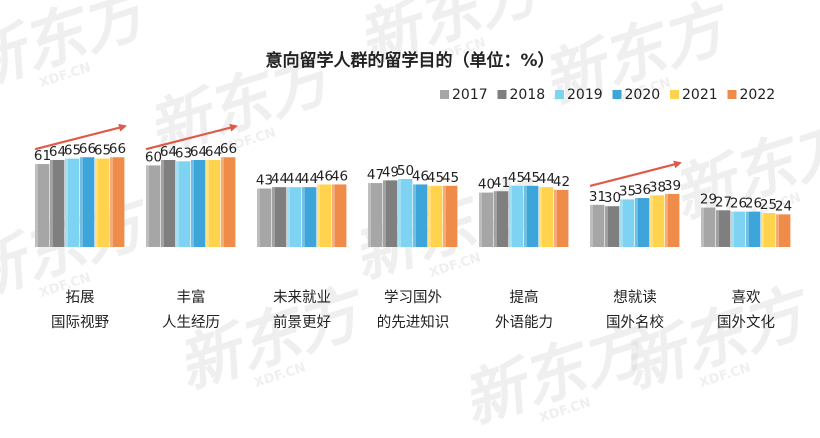 This screenshot has width=820, height=438. Describe the element at coordinates (524, 322) in the screenshot. I see `category-label: 外语能力` at that location.